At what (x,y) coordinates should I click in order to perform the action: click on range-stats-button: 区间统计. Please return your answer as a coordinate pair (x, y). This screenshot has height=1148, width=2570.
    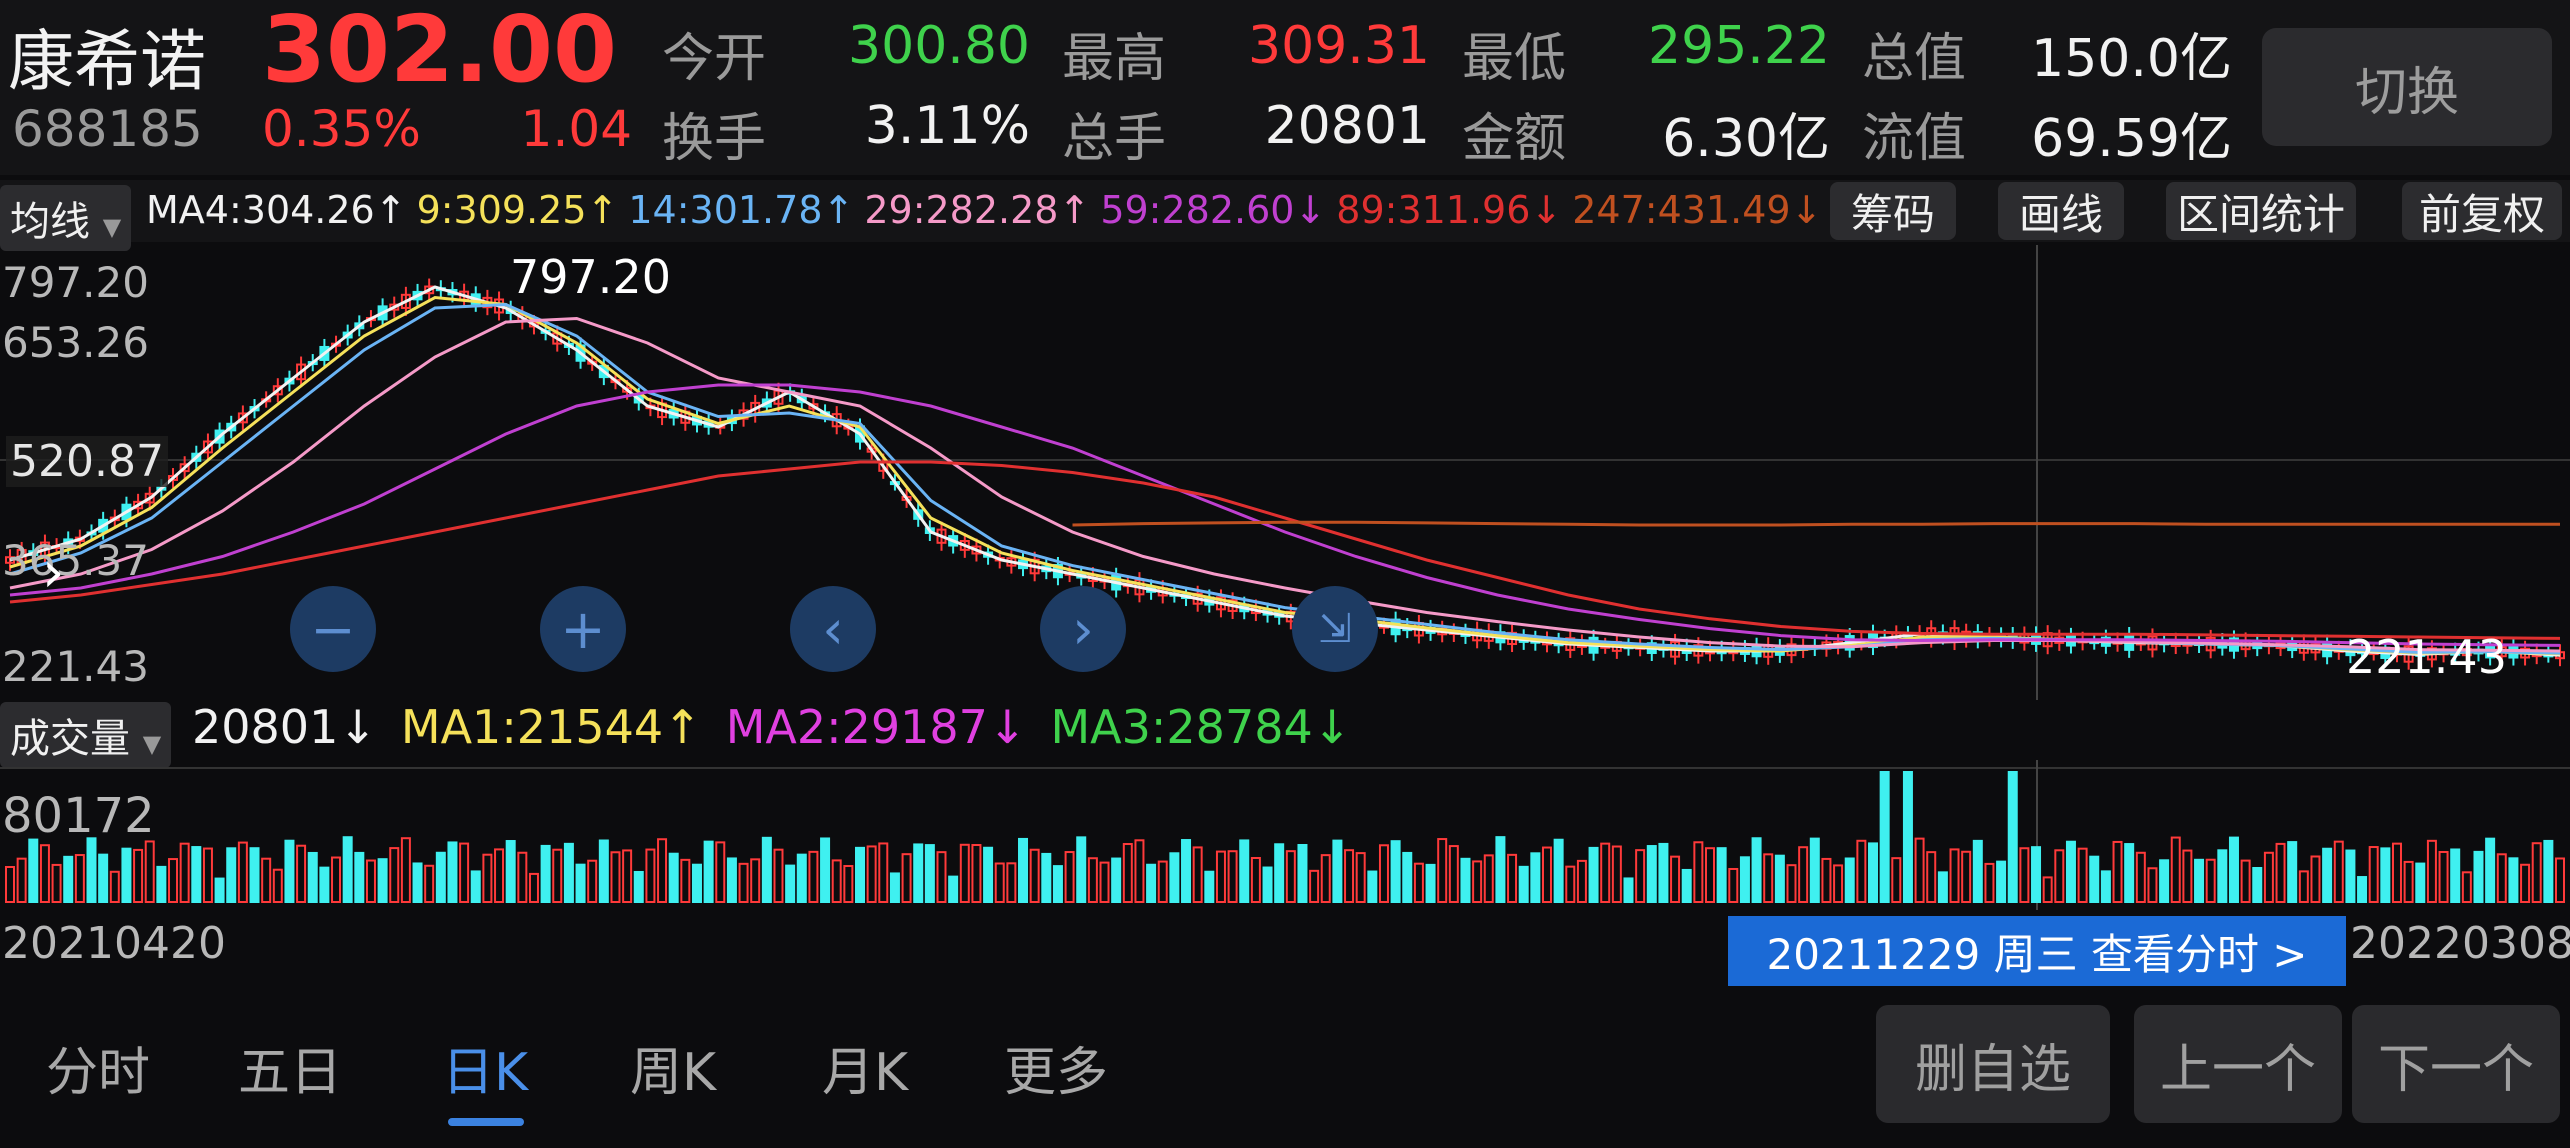
    Looking at the image, I should click on (2261, 211).